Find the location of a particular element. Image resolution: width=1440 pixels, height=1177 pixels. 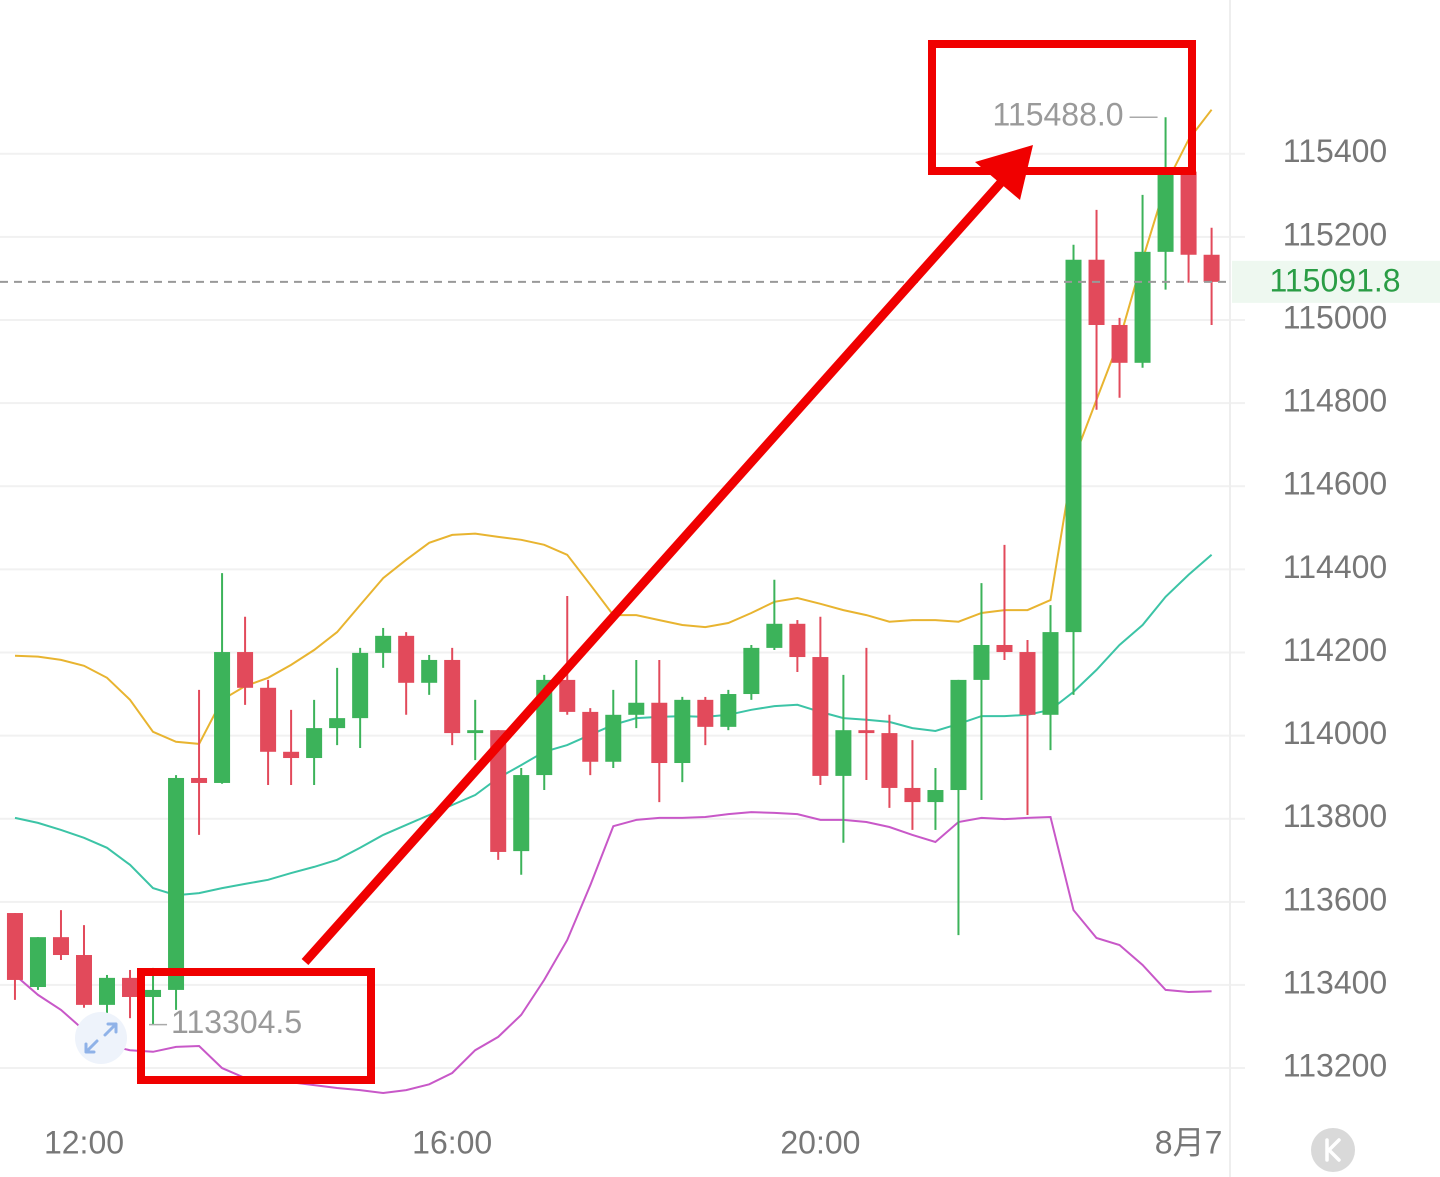

last-price-box is located at coordinates (1336, 281).